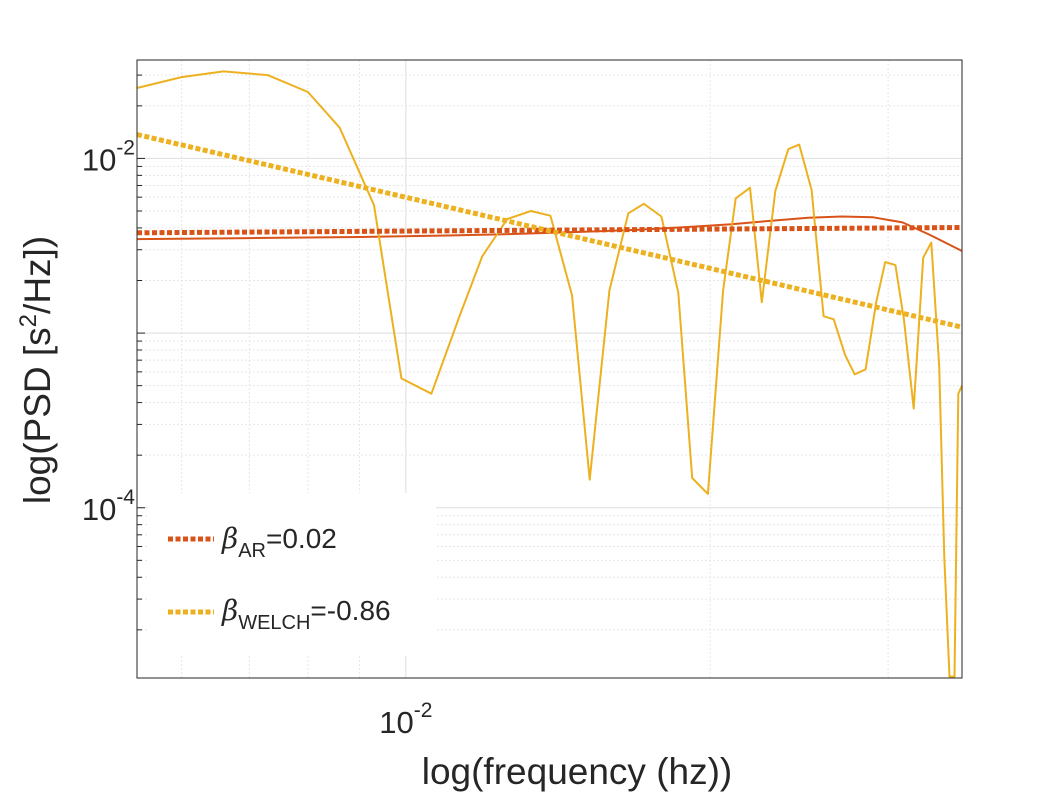 The image size is (1063, 811). I want to click on x-tick-base: 10, so click(396, 722).